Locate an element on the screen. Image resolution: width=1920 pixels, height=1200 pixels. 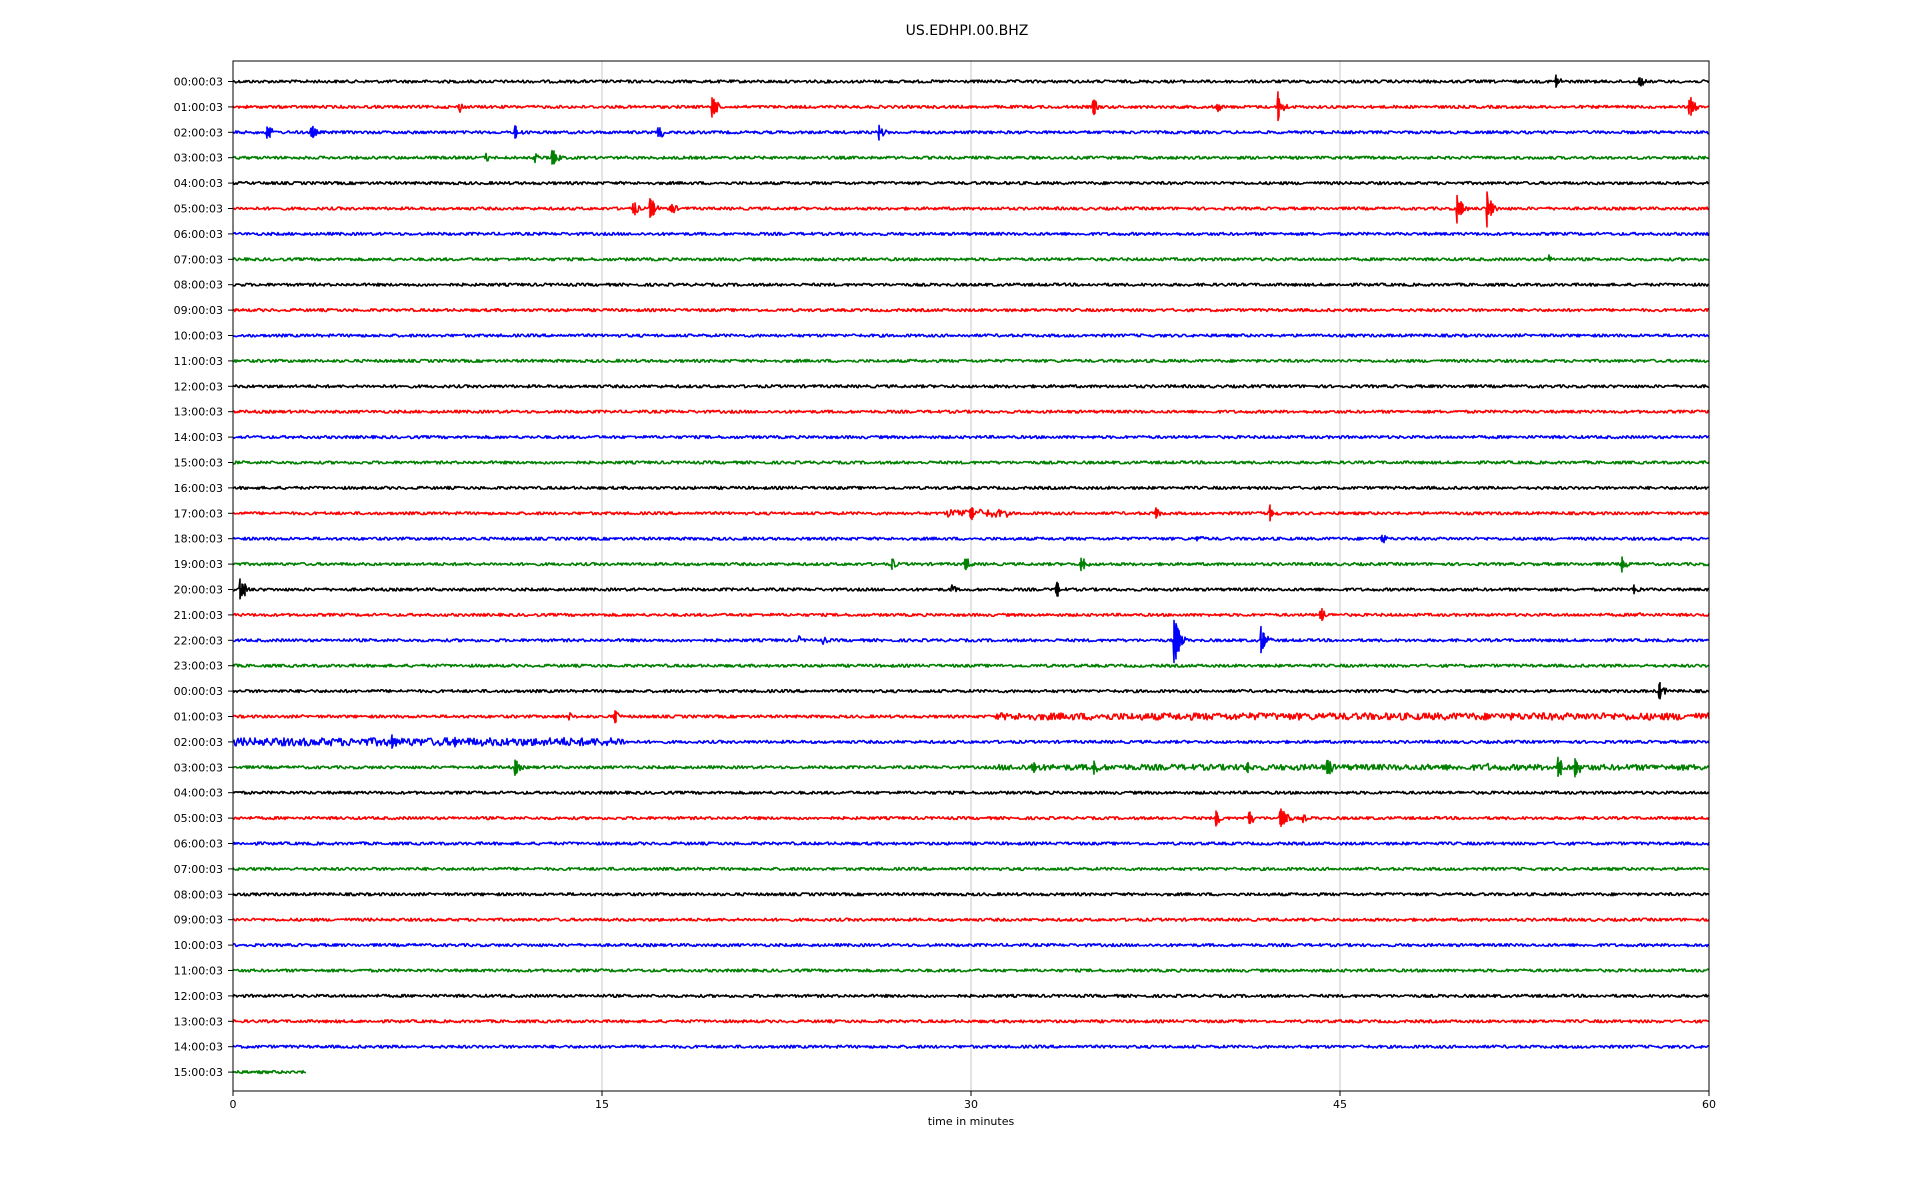
x-tick-label: 0 is located at coordinates (233, 1104).